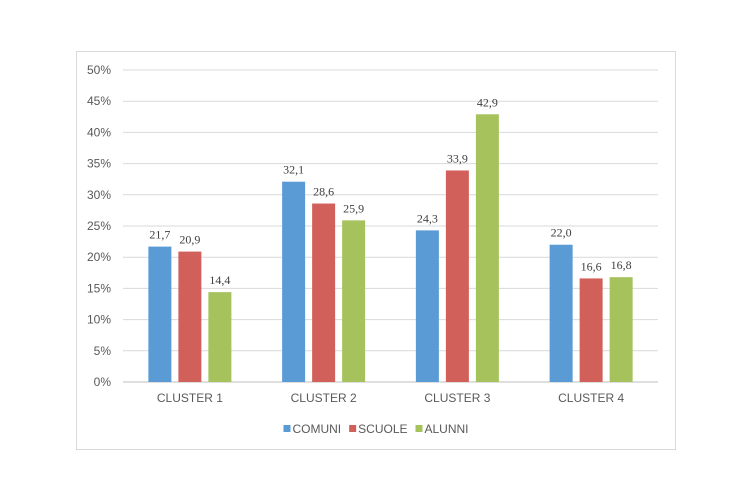 This screenshot has height=500, width=750. I want to click on data-label: 21,7, so click(159, 235).